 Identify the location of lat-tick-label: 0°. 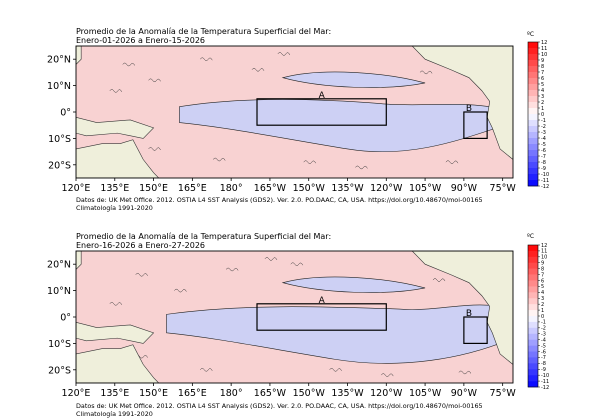
(65, 318).